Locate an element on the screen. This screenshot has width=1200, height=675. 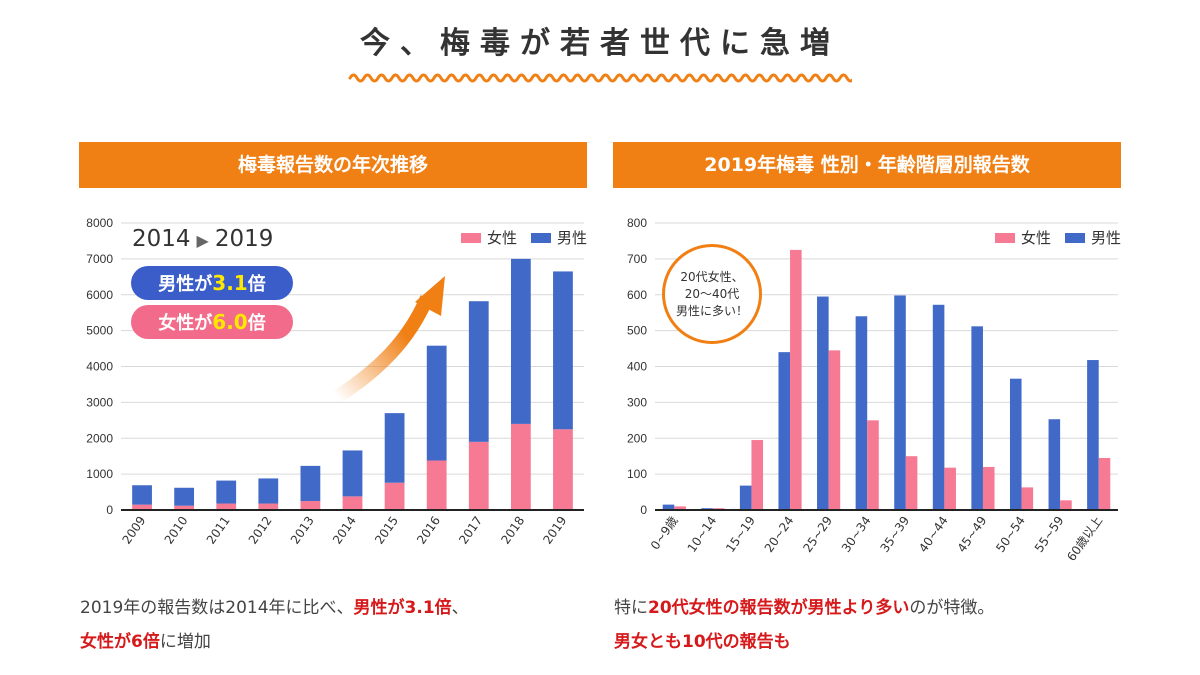
male-ratio-badge: 男性が3.1倍 is located at coordinates (212, 283).